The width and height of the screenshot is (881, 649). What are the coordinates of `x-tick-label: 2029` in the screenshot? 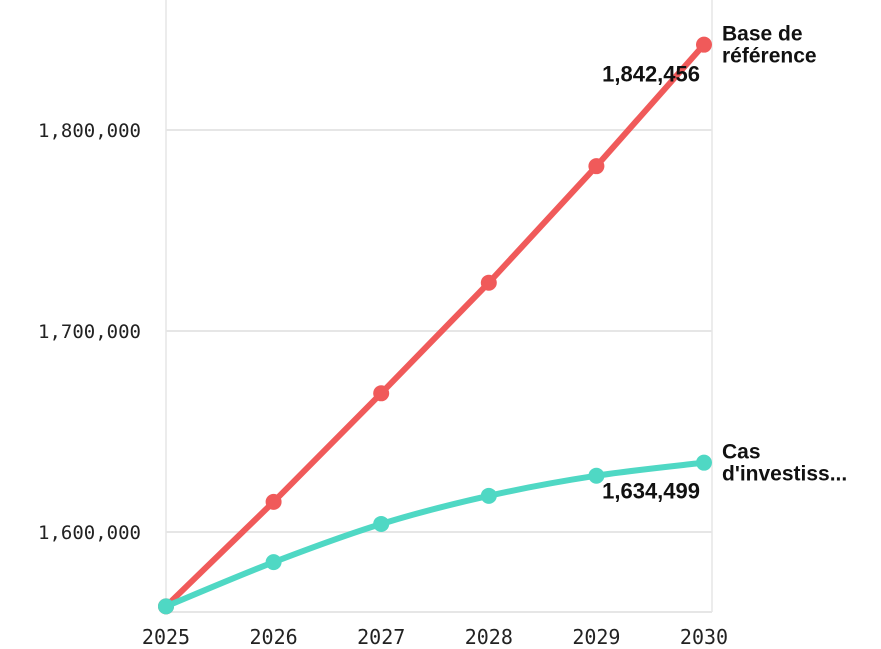 It's located at (596, 637).